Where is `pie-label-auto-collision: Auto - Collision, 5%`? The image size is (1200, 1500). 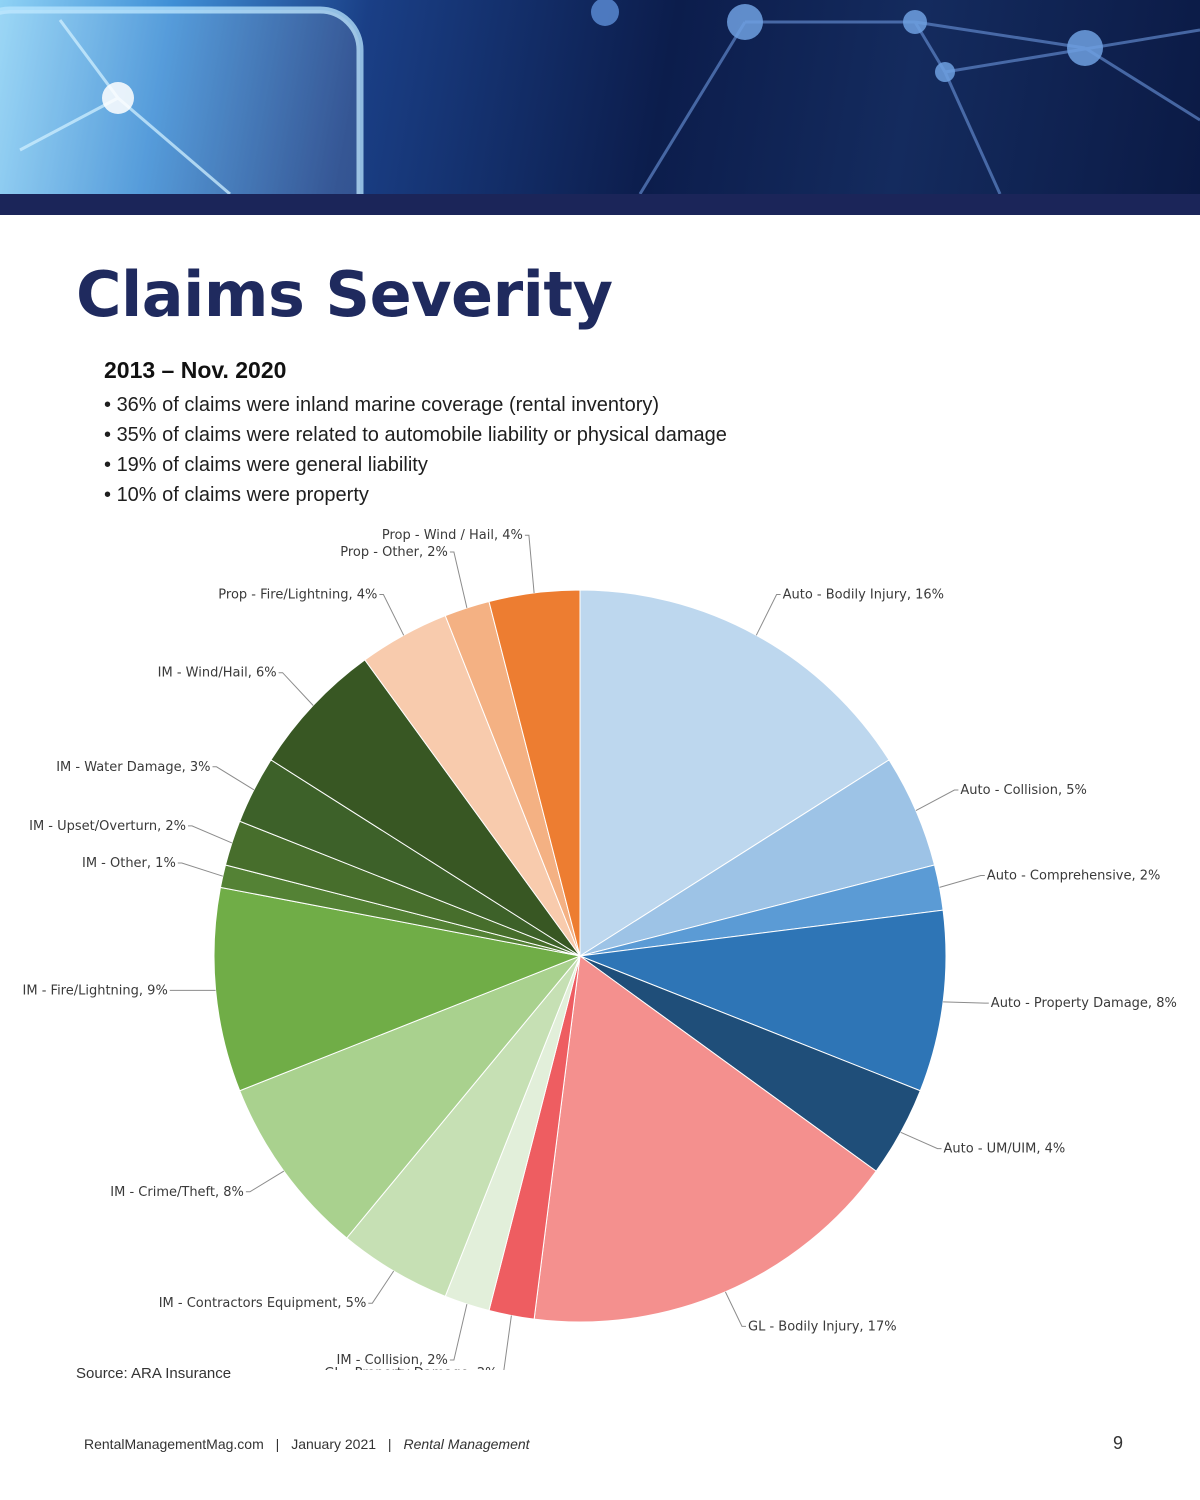 pie-label-auto-collision: Auto - Collision, 5% is located at coordinates (1023, 790).